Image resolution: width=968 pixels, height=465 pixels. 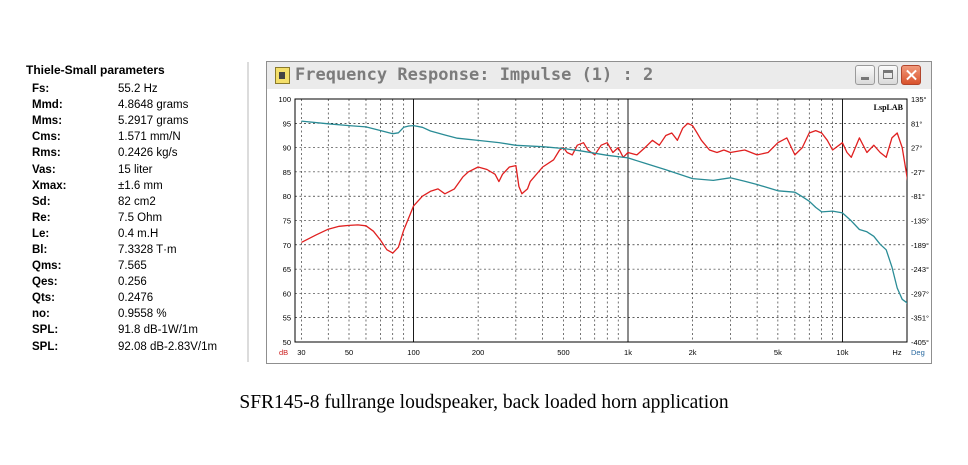 I want to click on y2-tick-label: -243°, so click(x=920, y=269).